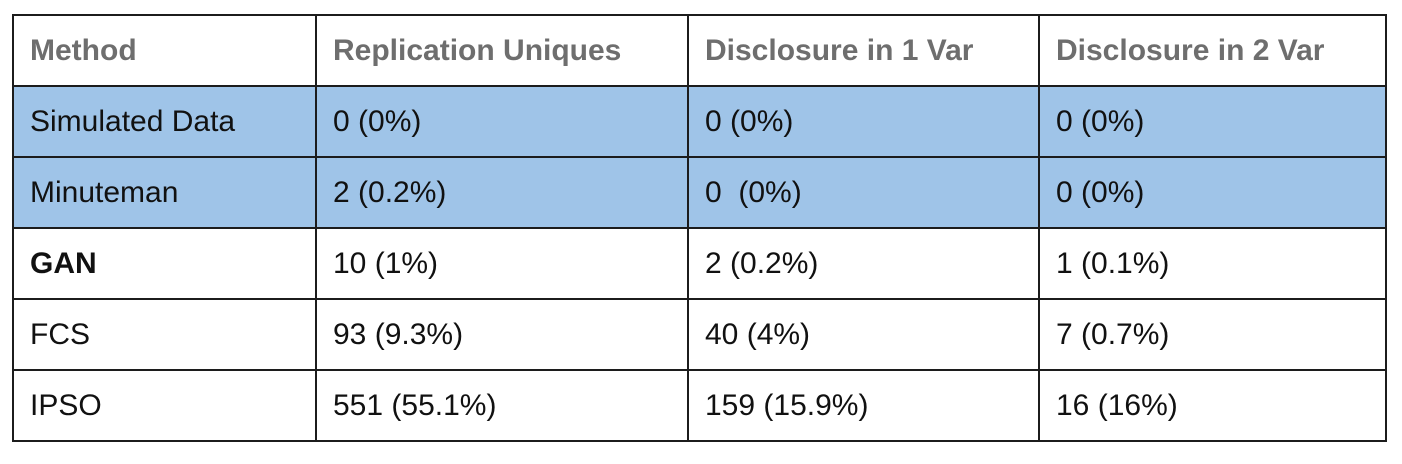 The width and height of the screenshot is (1402, 464). I want to click on header-method: Method, so click(164, 50).